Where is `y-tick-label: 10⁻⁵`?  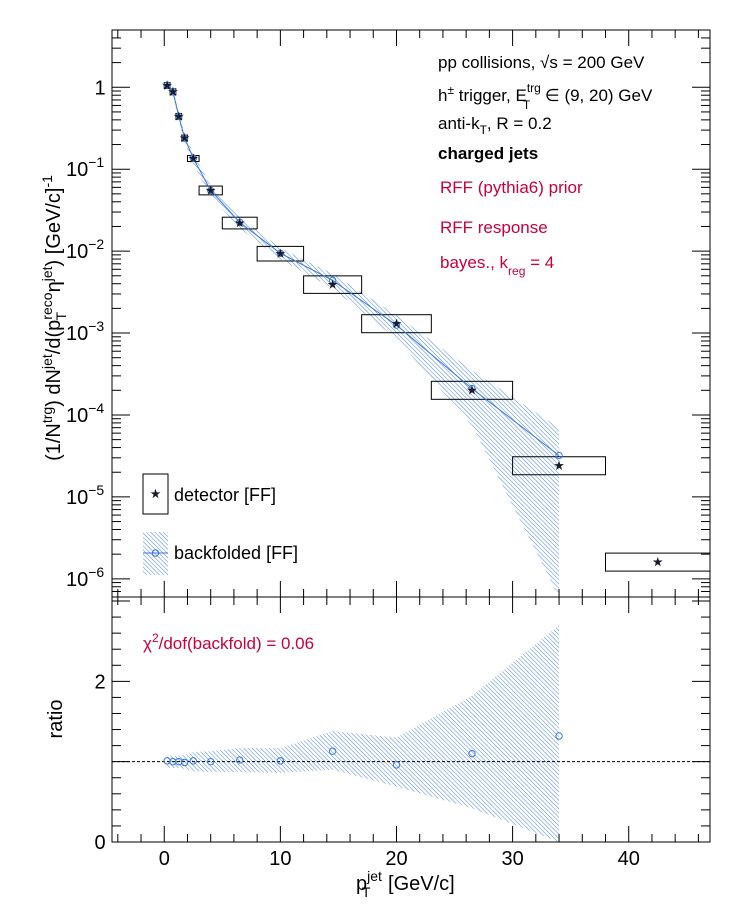
y-tick-label: 10⁻⁵ is located at coordinates (85, 495).